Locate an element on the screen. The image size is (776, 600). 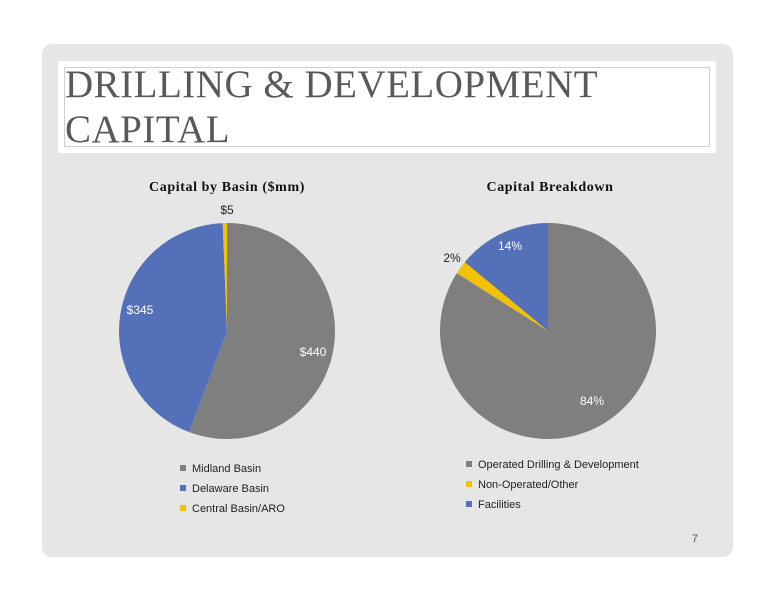
title-frame: DRILLING & DEVELOPMENT CAPITAL is located at coordinates (387, 107).